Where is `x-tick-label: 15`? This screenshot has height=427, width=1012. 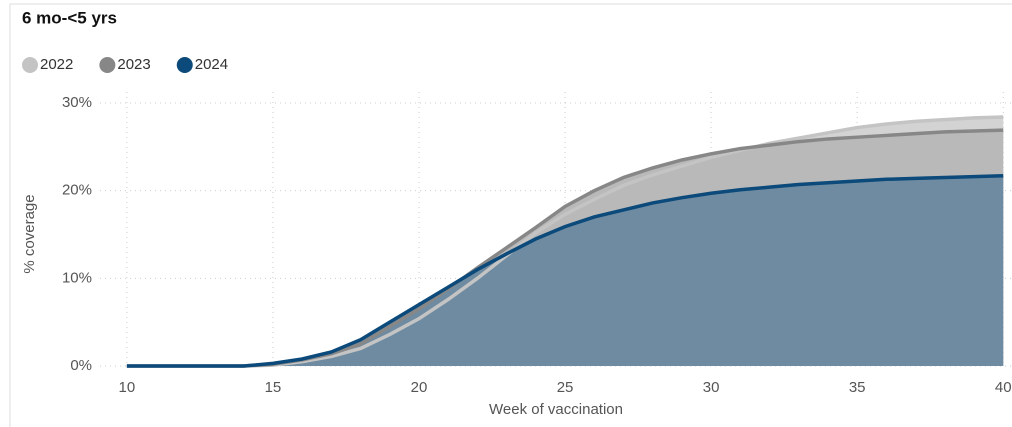 x-tick-label: 15 is located at coordinates (273, 387).